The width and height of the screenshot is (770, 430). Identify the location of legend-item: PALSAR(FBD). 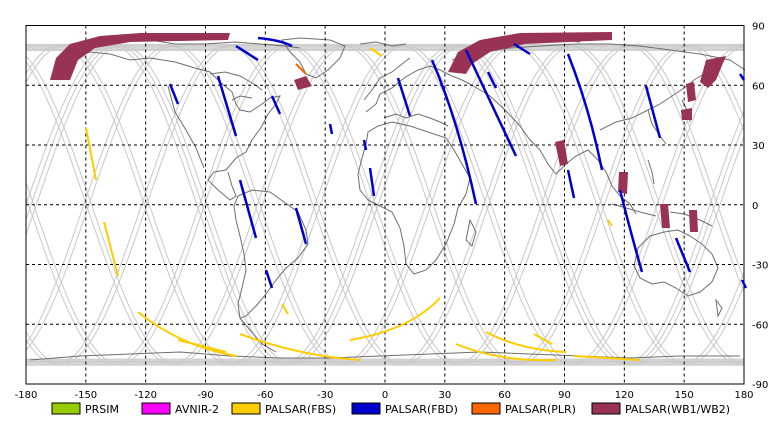
(404, 409).